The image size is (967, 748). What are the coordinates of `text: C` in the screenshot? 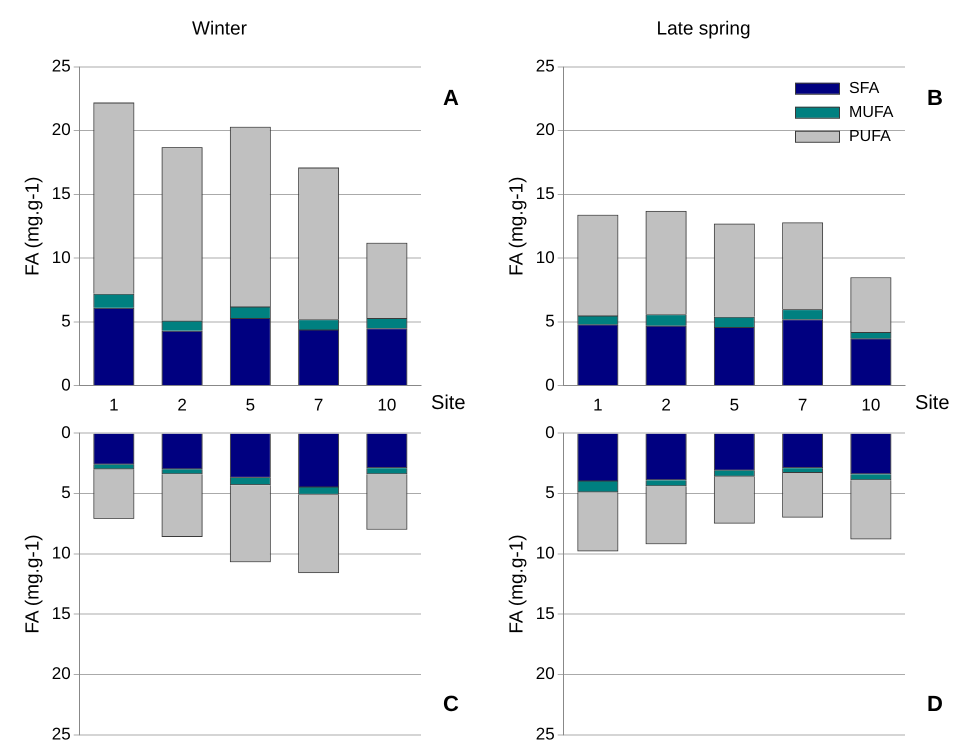 It's located at (451, 703).